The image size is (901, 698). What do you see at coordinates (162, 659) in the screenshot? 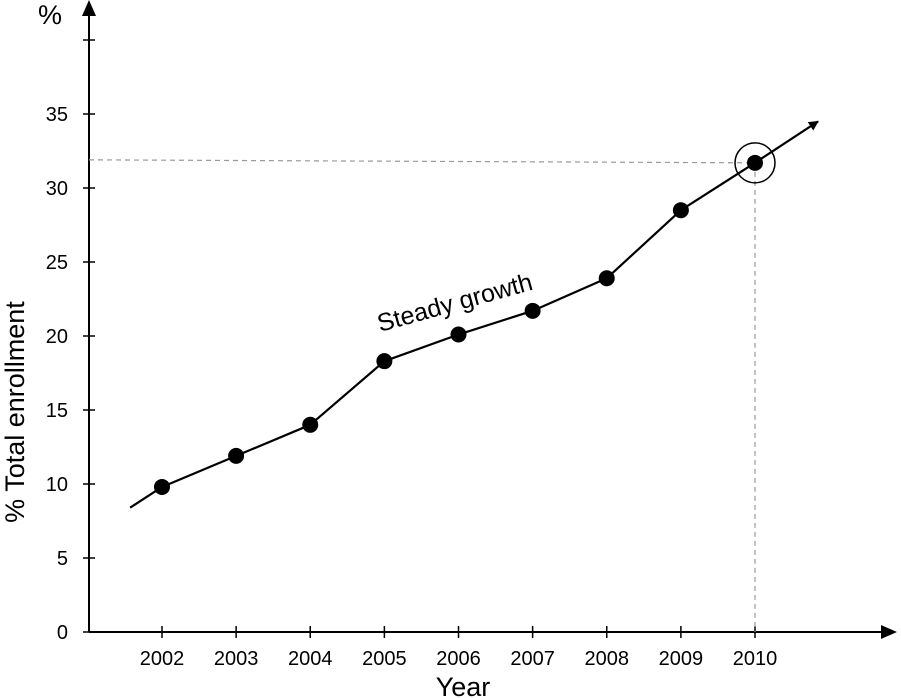
I see `x-tick-label: 2002` at bounding box center [162, 659].